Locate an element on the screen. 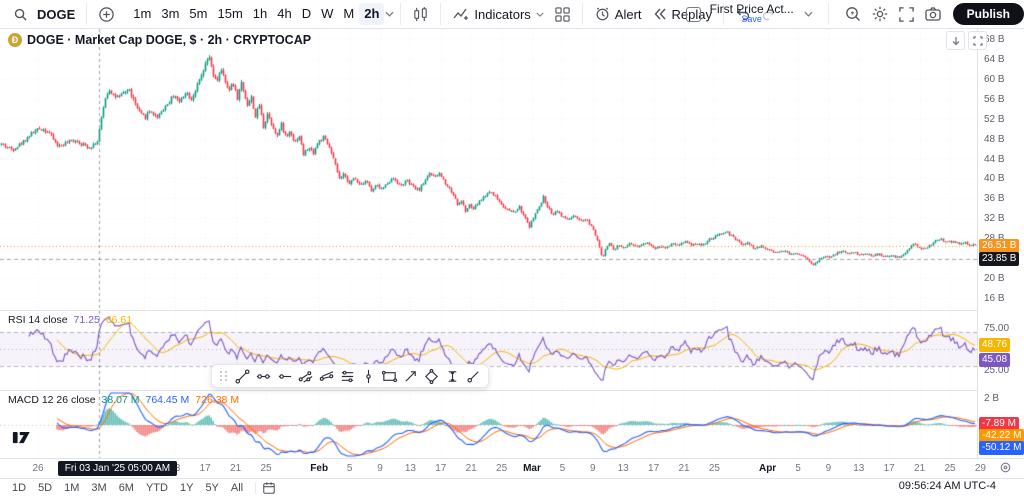  time-axis-settings-icon is located at coordinates (1005, 470).